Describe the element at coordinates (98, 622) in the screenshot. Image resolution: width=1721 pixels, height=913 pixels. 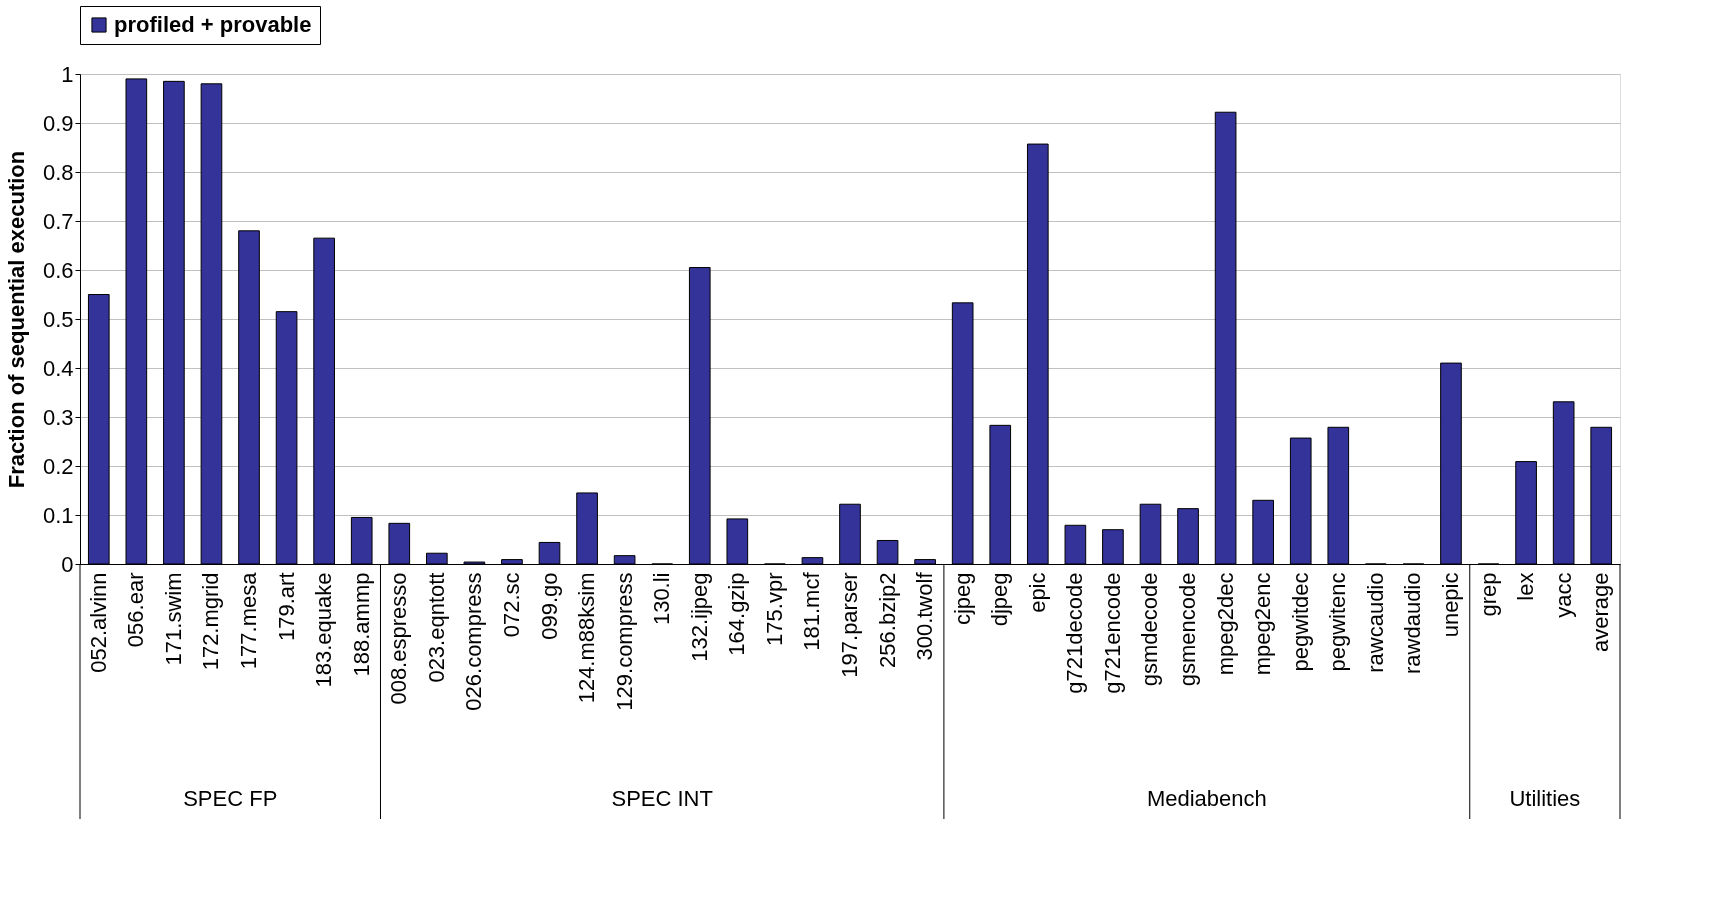
I see `x-tick-label: 052.alvinn` at that location.